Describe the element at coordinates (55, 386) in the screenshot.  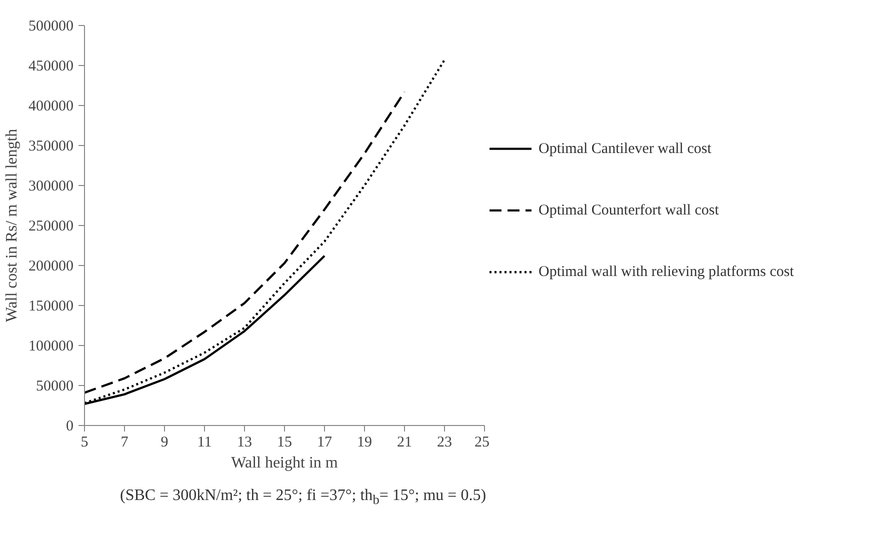
I see `y-tick-label: 50000` at that location.